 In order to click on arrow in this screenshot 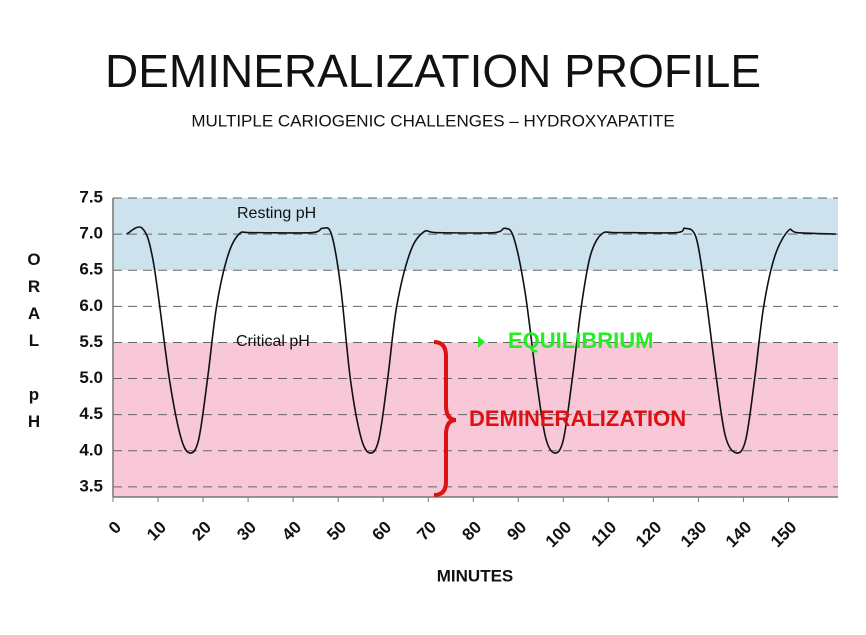, I will do `click(481, 342)`.